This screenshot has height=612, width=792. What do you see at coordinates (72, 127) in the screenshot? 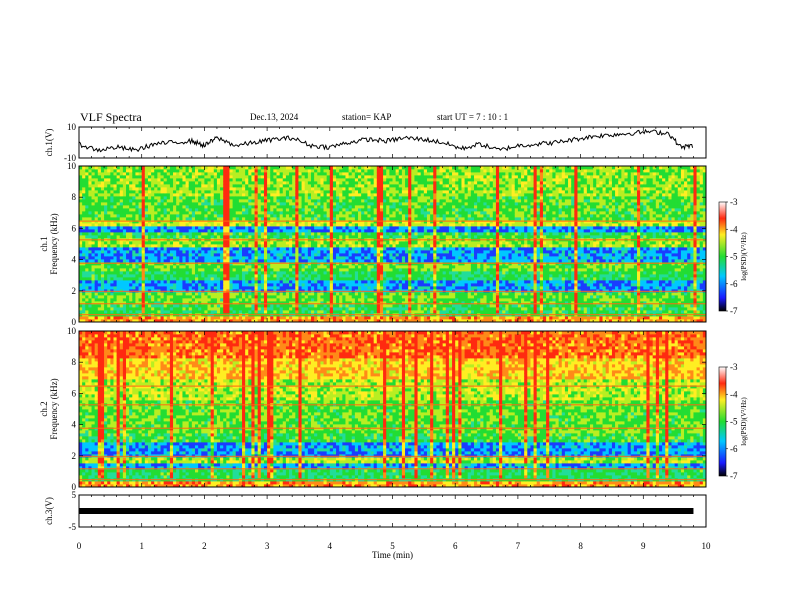
I see `ch1-ytick-label: 10` at bounding box center [72, 127].